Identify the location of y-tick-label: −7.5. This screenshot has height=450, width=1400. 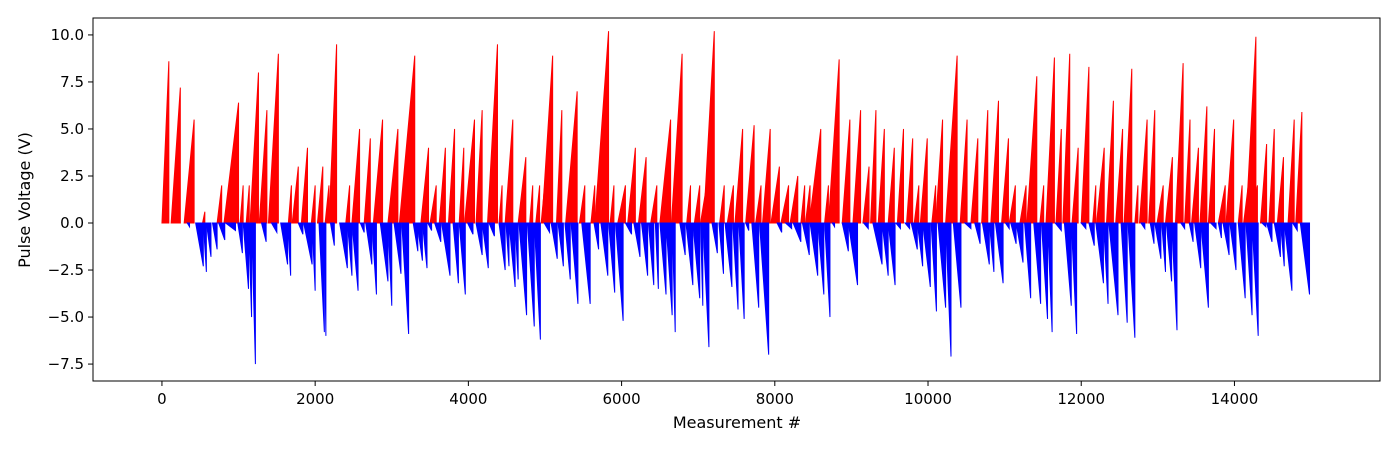
(66, 364).